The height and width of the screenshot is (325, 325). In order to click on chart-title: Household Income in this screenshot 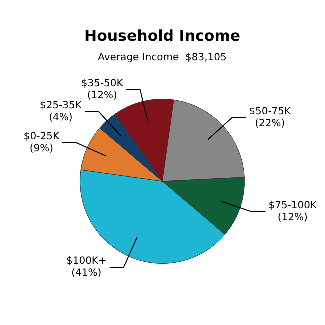, I will do `click(162, 35)`.